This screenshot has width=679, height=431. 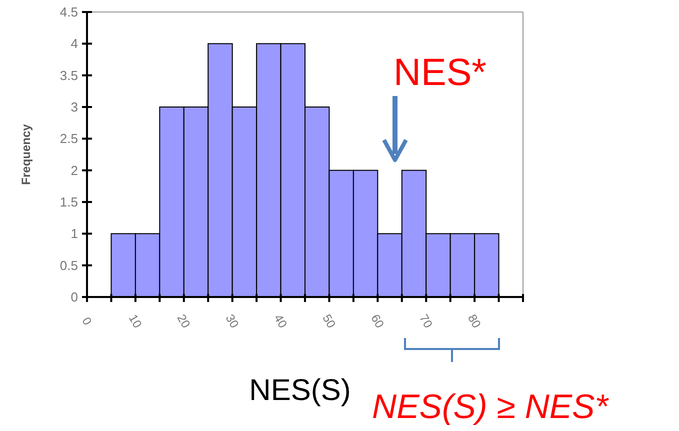 I want to click on x-tick-label: 30, so click(x=232, y=321).